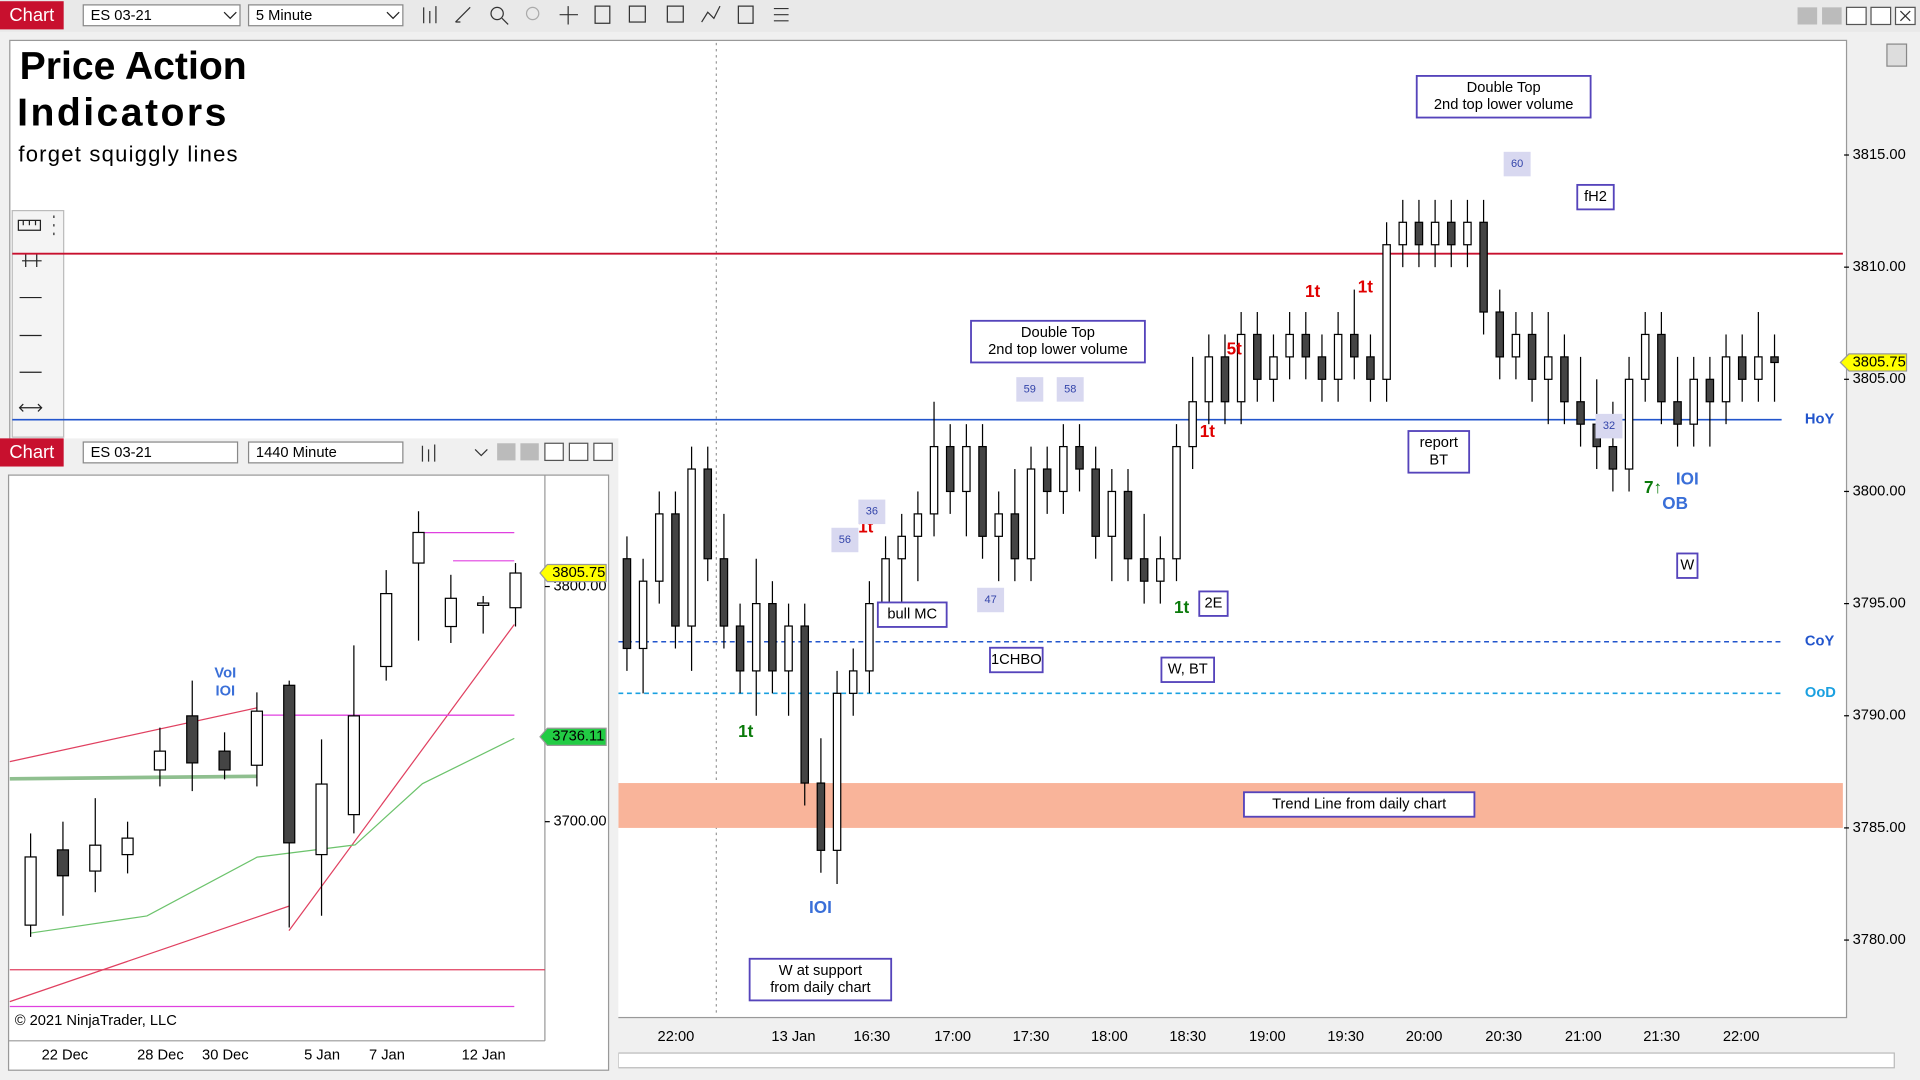  I want to click on y-tick-label: 3815.00, so click(1879, 155).